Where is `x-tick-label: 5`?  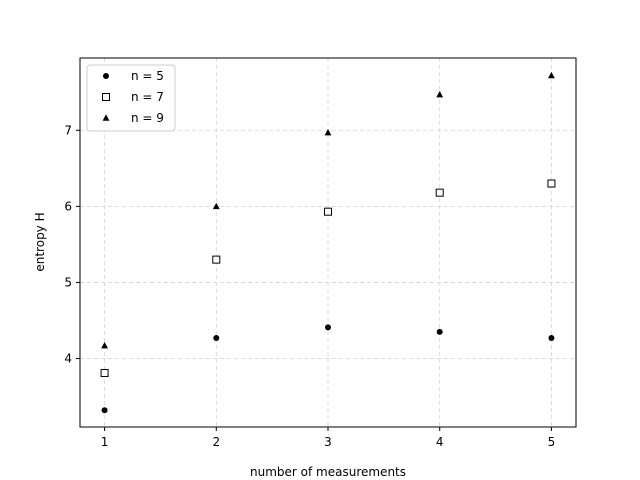
x-tick-label: 5 is located at coordinates (552, 442).